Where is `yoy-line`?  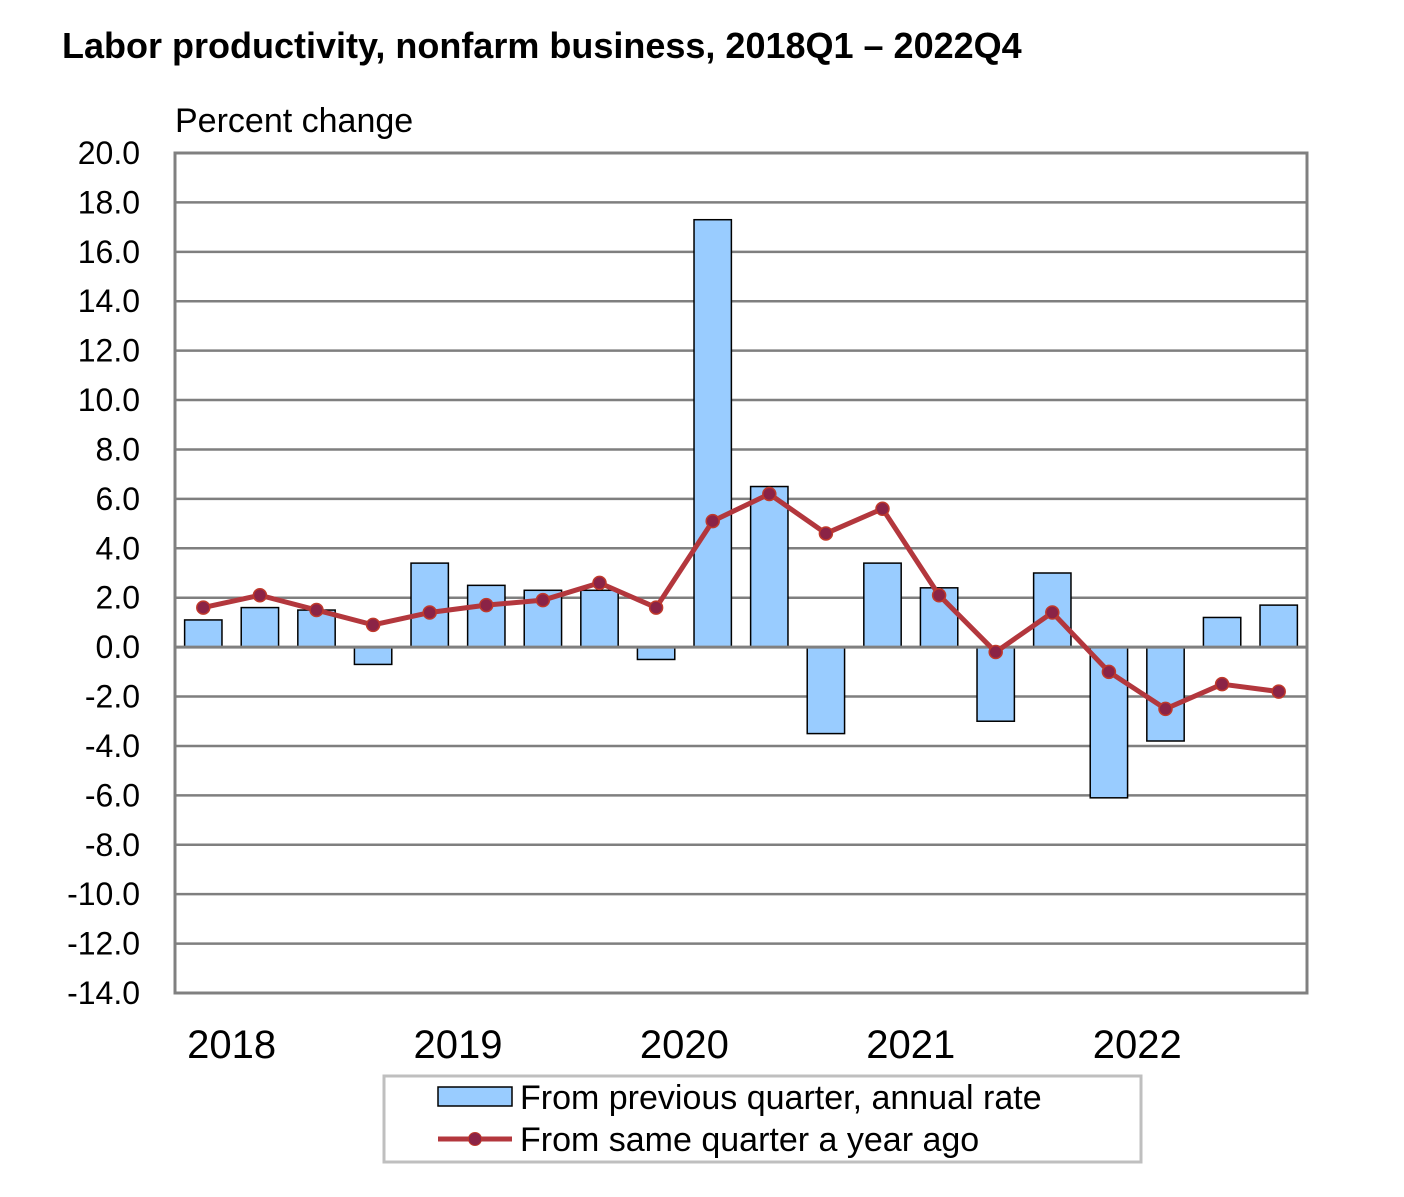 yoy-line is located at coordinates (741, 601).